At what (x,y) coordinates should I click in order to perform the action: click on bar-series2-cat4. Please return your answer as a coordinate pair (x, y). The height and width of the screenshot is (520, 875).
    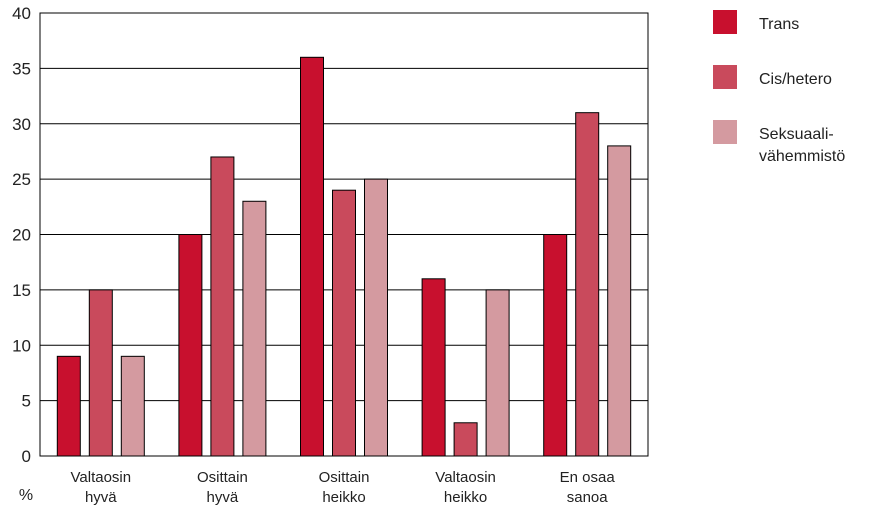
    Looking at the image, I should click on (619, 301).